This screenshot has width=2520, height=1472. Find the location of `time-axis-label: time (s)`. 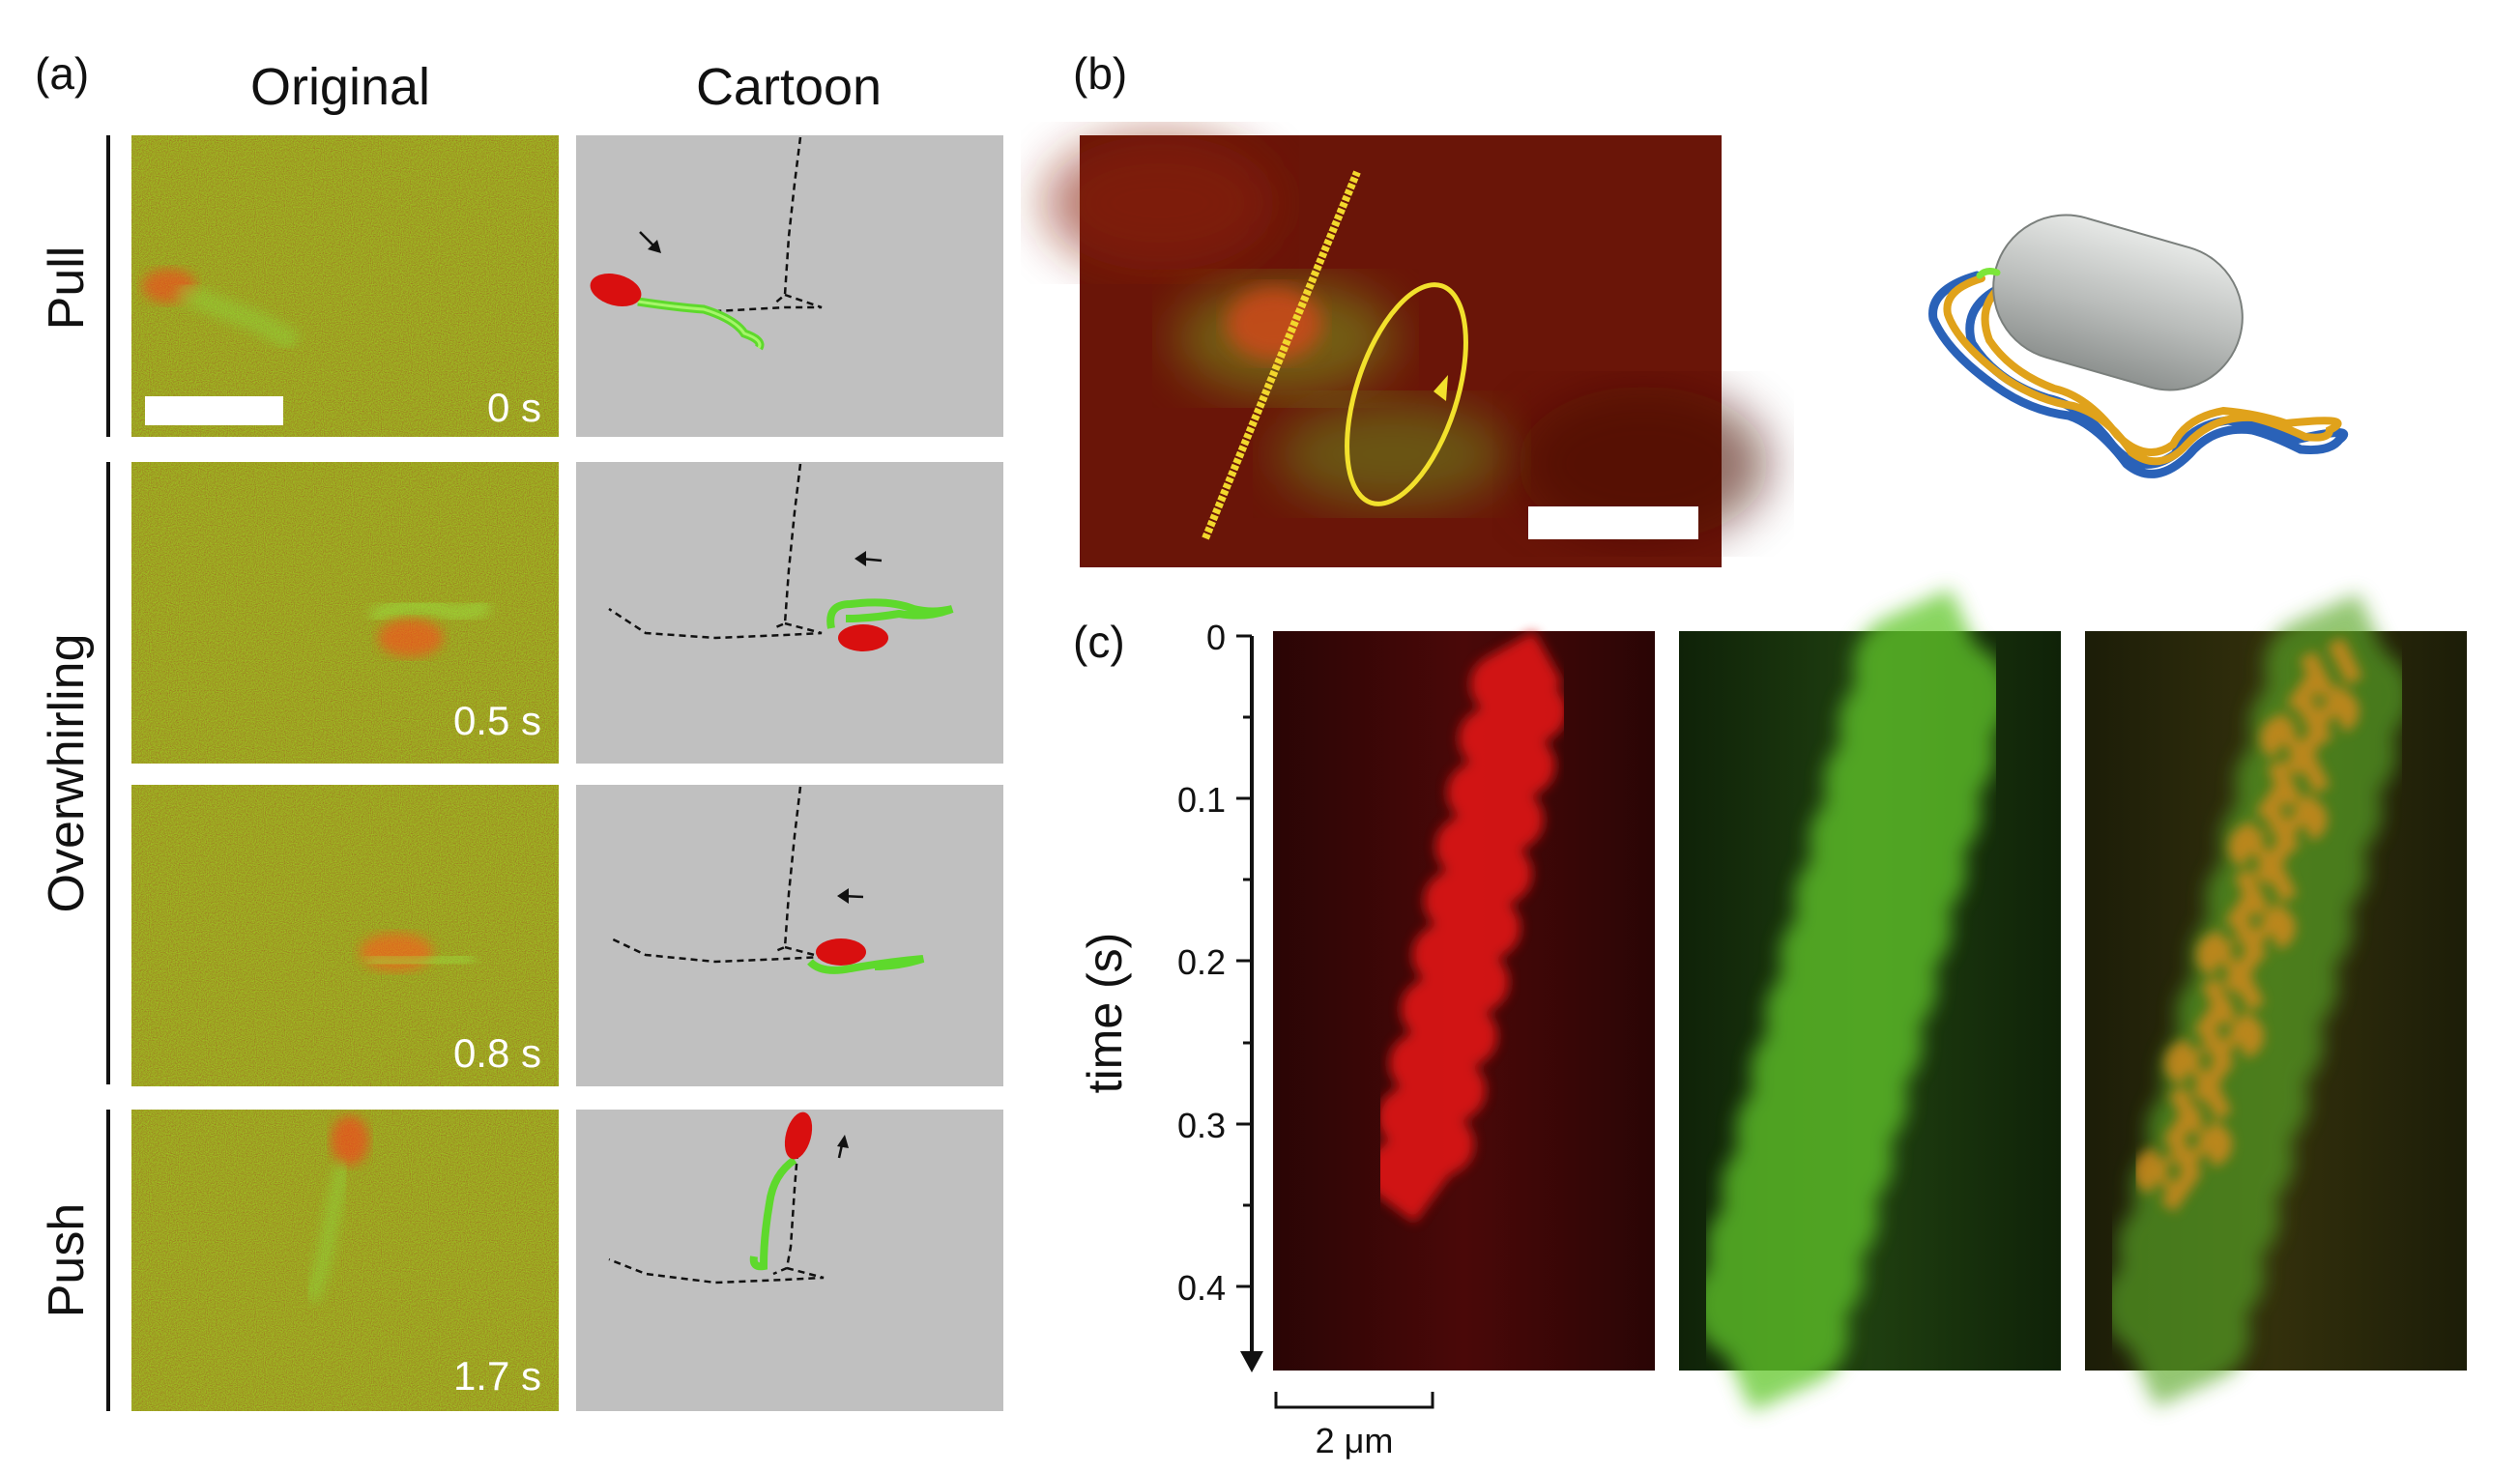

time-axis-label: time (s) is located at coordinates (1105, 1013).